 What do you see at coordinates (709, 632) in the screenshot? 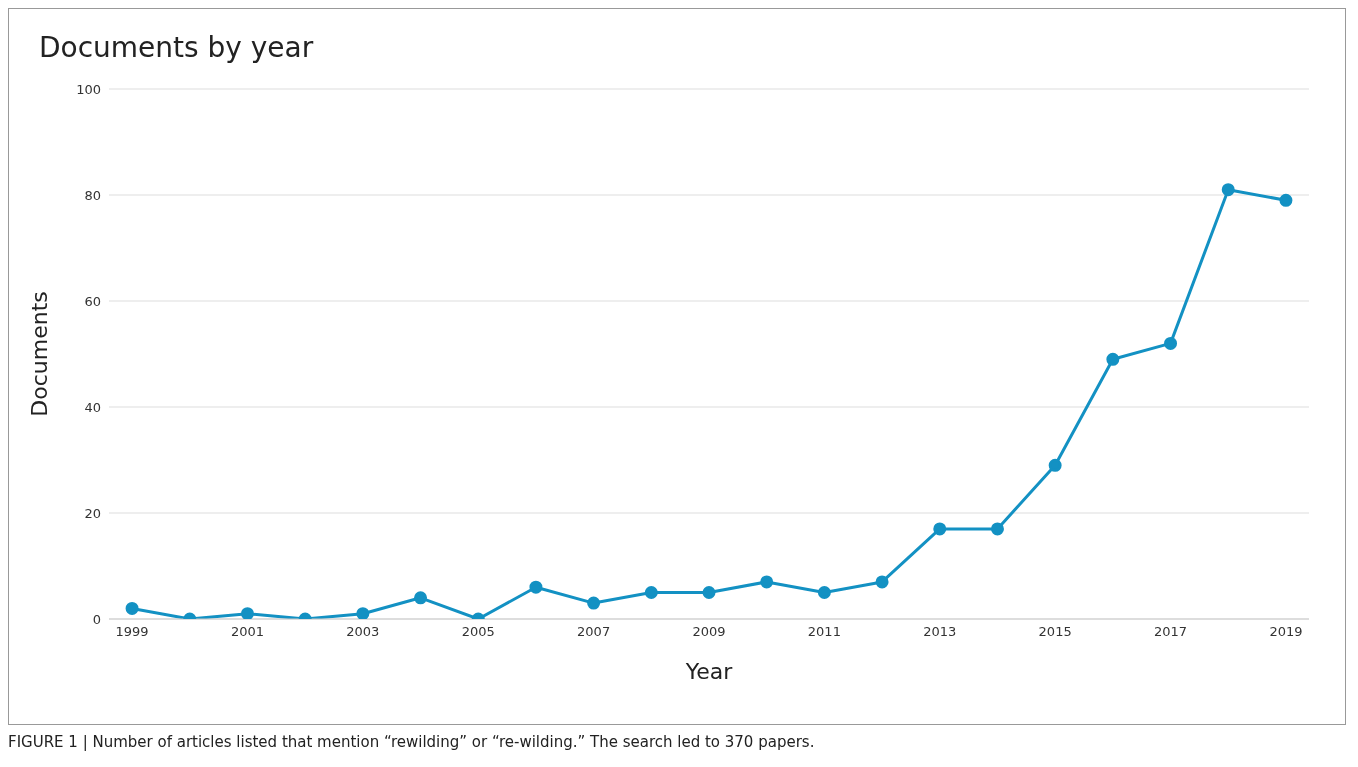
I see `x-tick-label: 2009` at bounding box center [709, 632].